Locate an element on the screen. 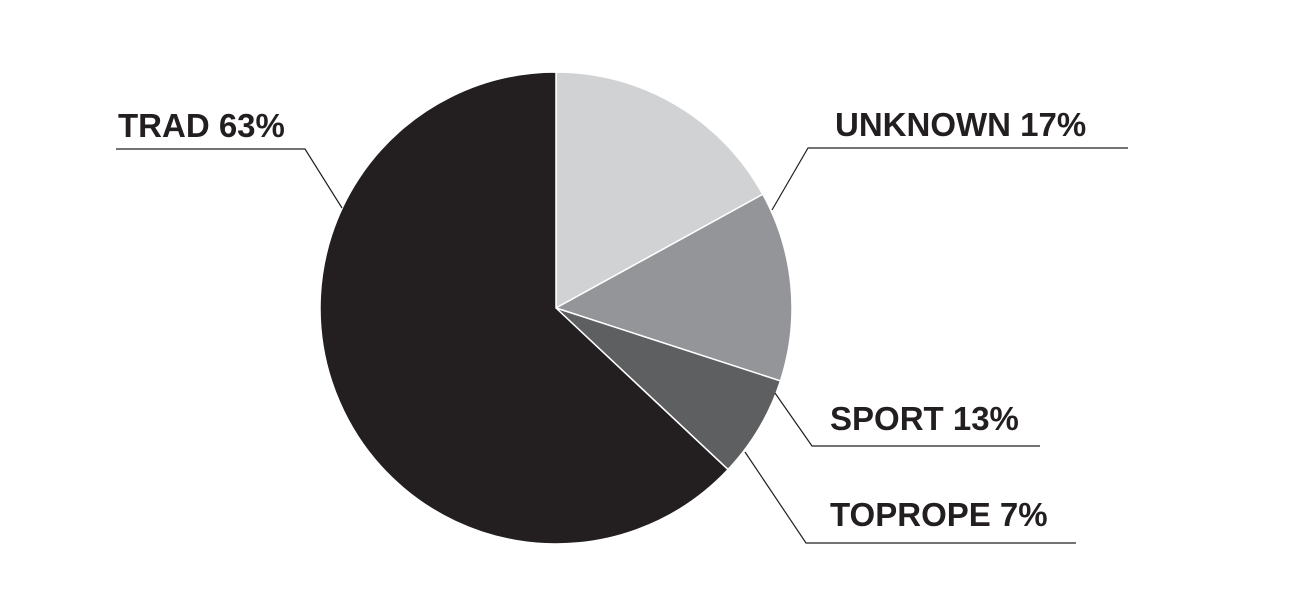  leader-line-sport is located at coordinates (907, 419).